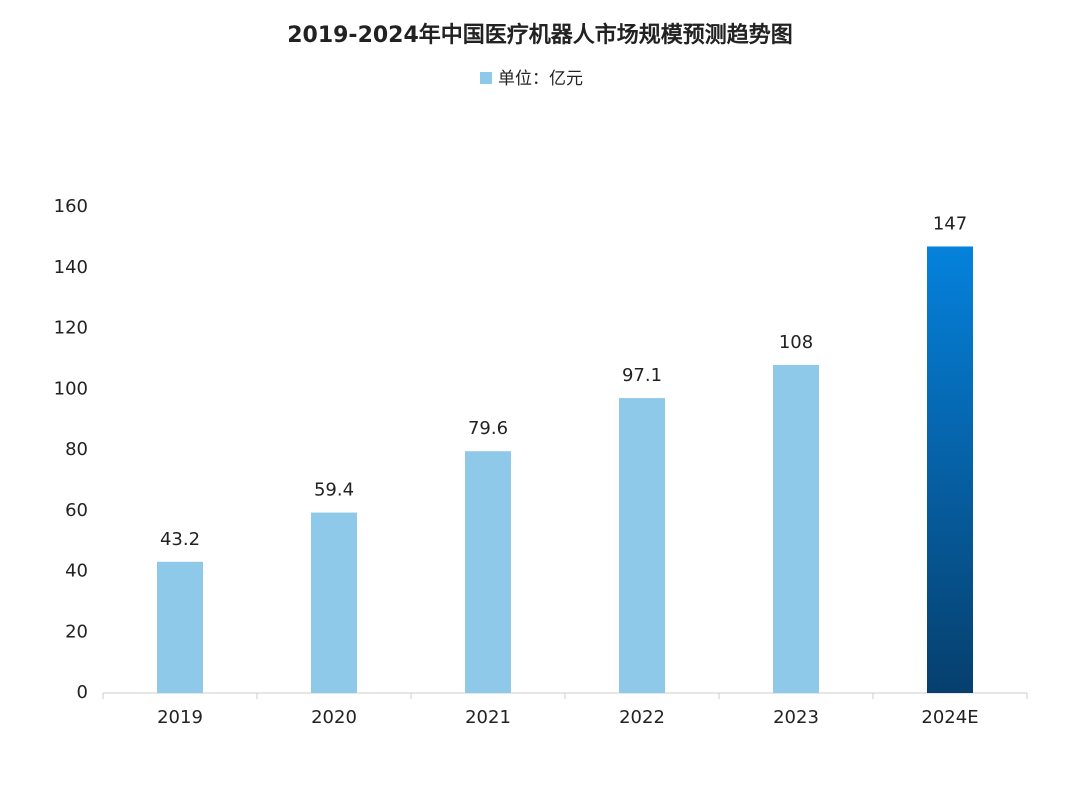 This screenshot has height=789, width=1080. What do you see at coordinates (950, 223) in the screenshot?
I see `value-label: 147` at bounding box center [950, 223].